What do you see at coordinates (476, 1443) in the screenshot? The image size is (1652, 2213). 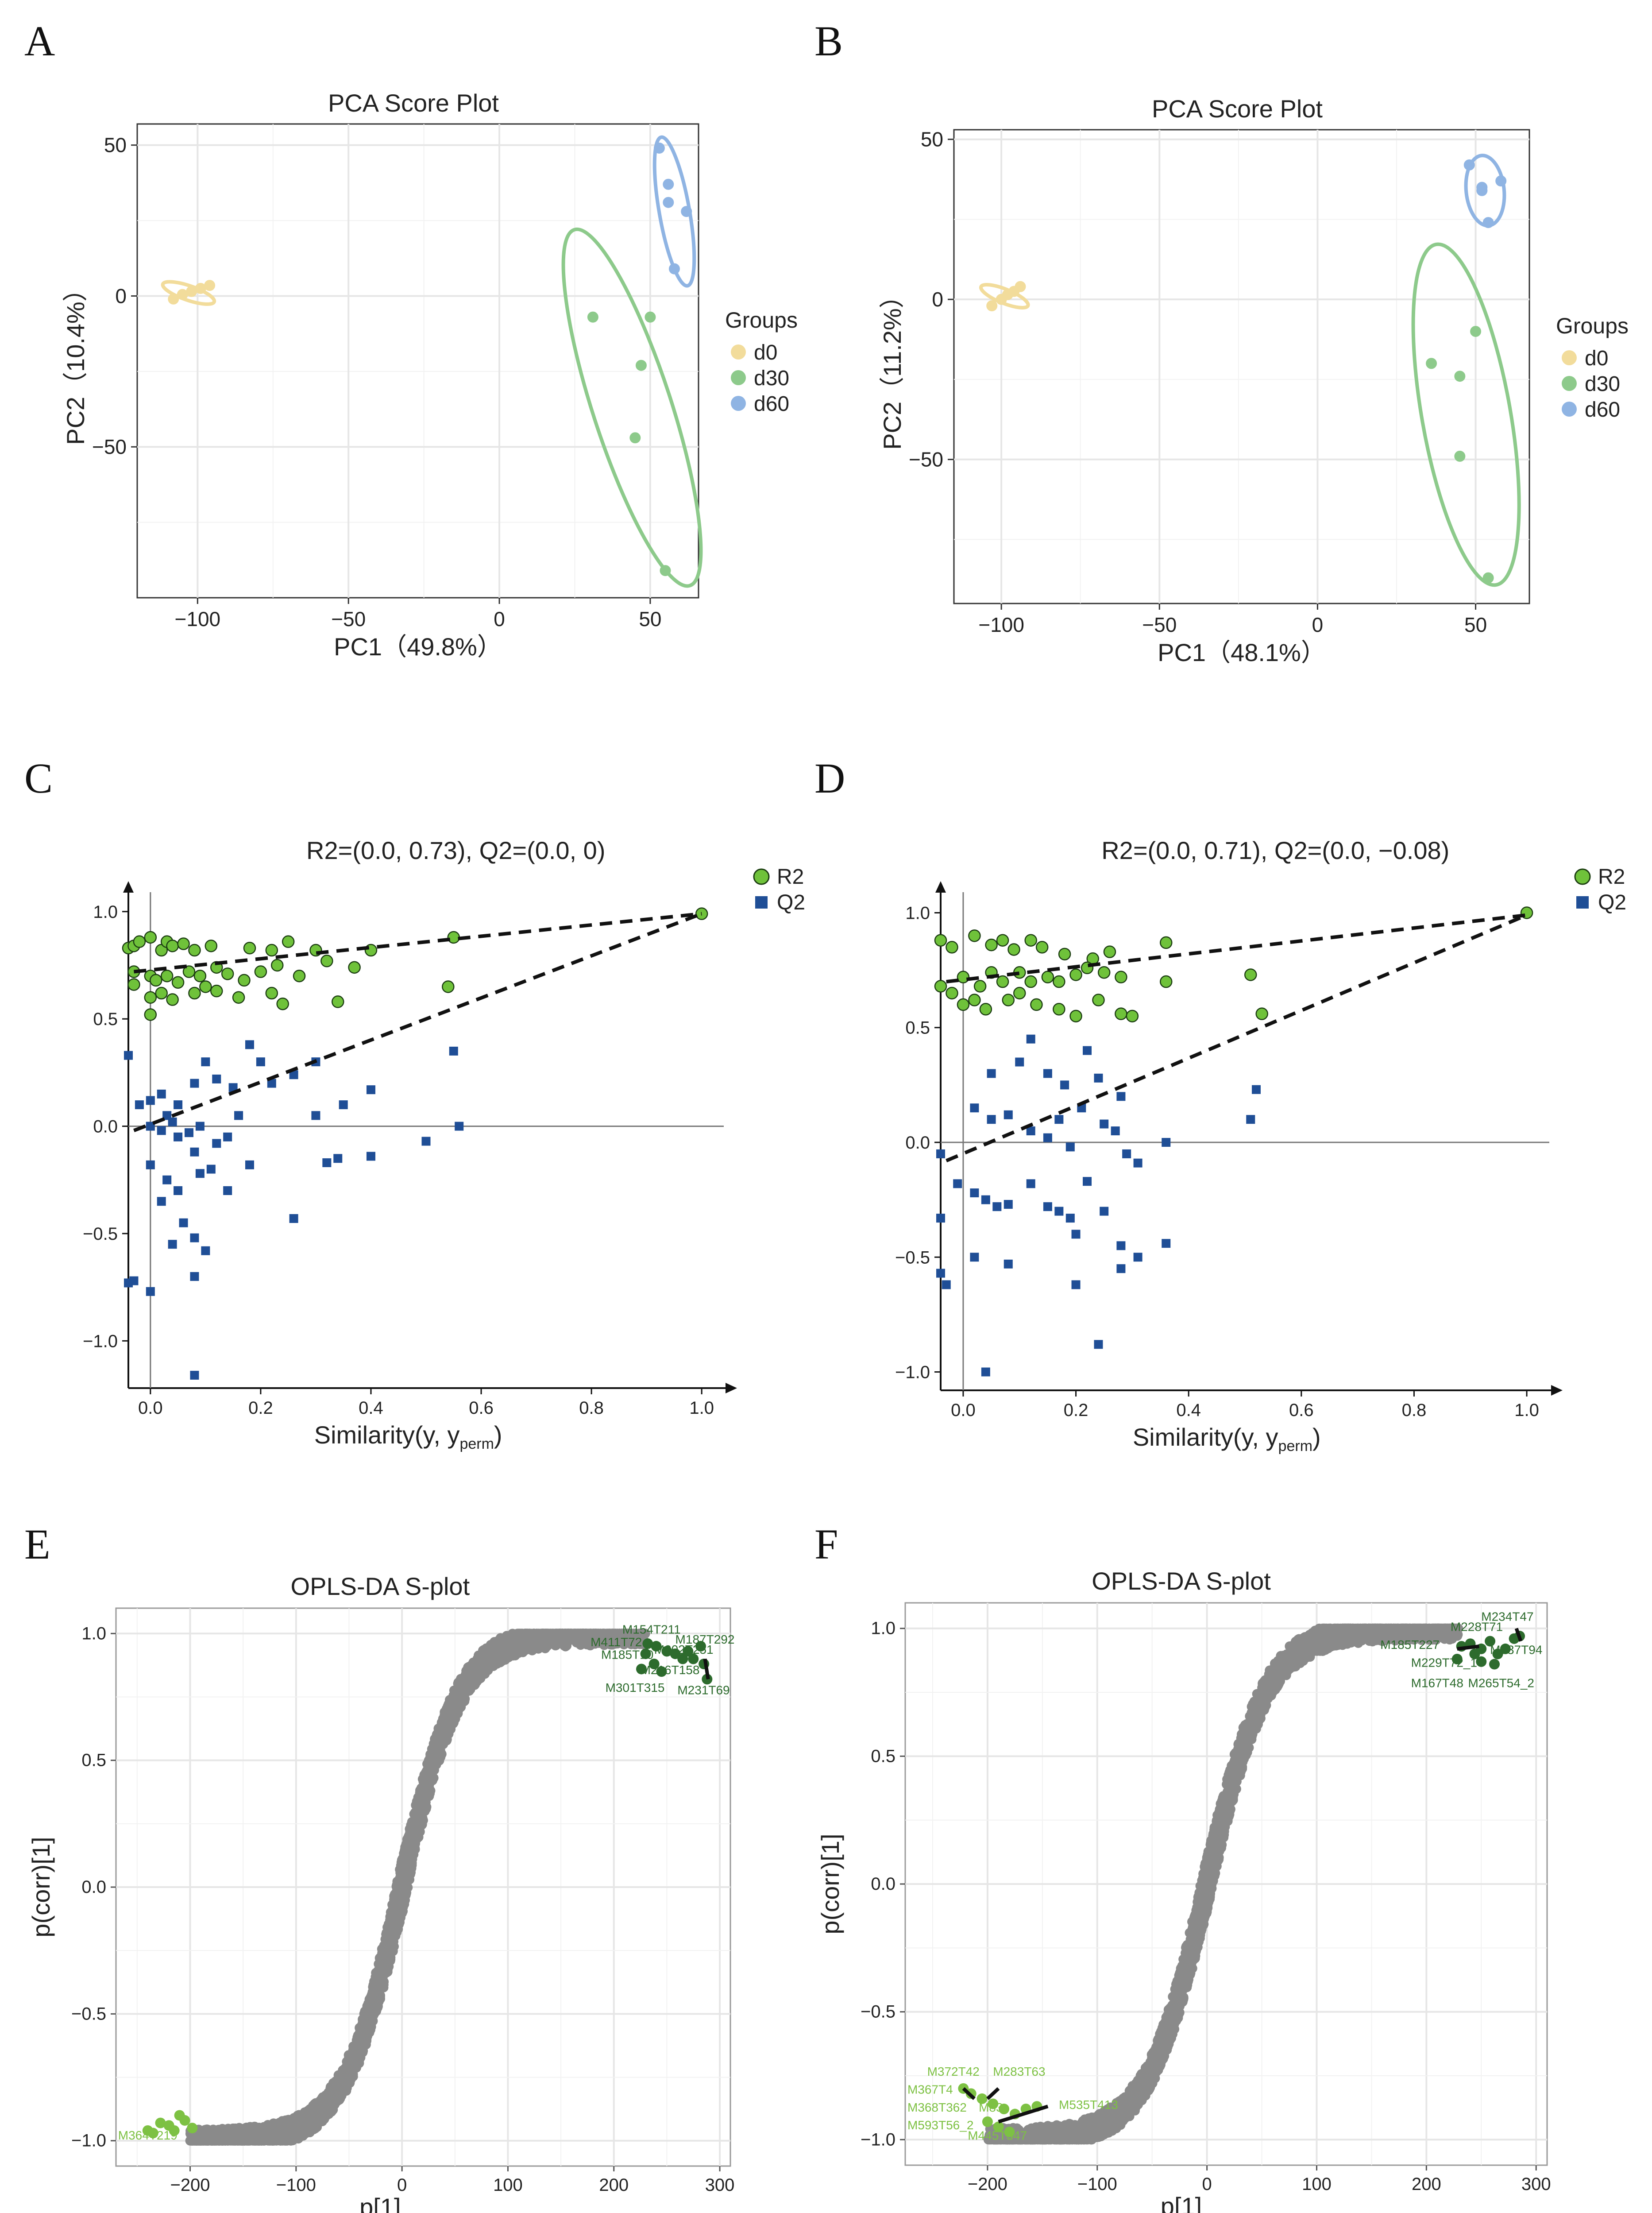 I see `x-axis-label-sub: perm` at bounding box center [476, 1443].